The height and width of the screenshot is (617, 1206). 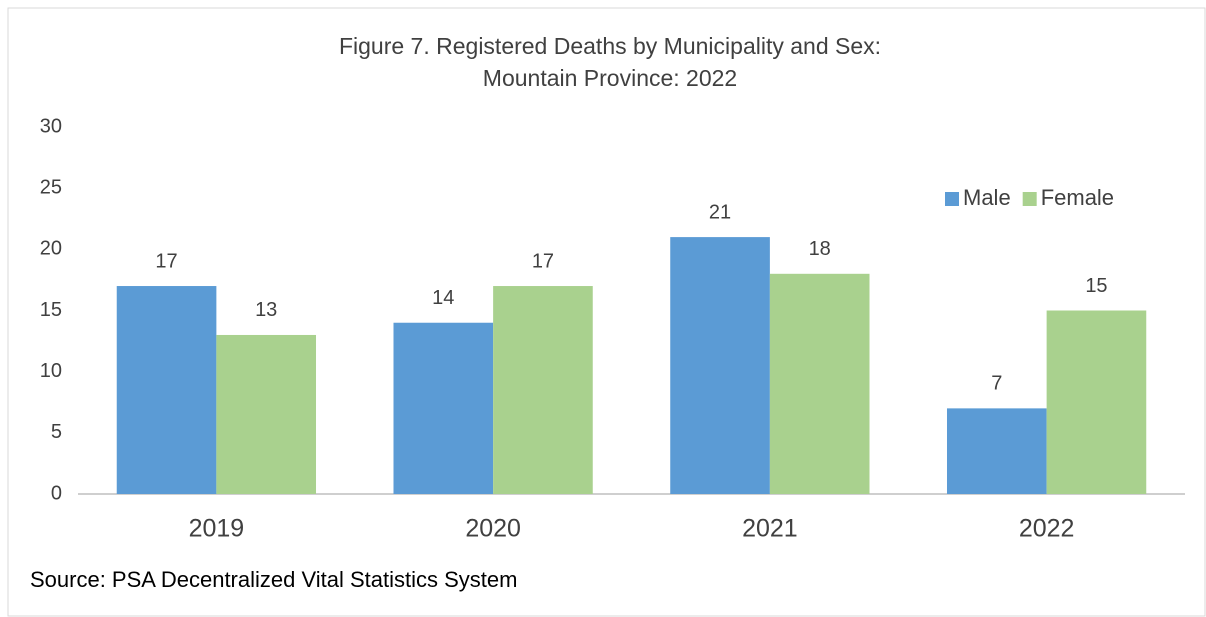 What do you see at coordinates (51, 126) in the screenshot?
I see `y-tick-label: 30` at bounding box center [51, 126].